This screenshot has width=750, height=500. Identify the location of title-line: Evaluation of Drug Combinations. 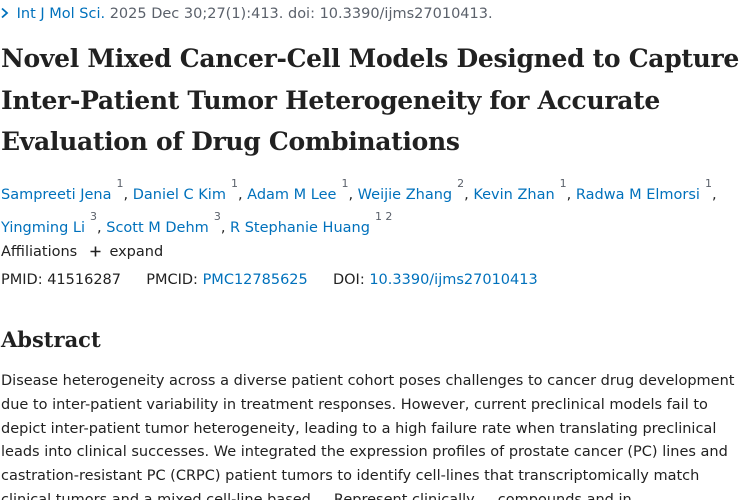
(230, 141).